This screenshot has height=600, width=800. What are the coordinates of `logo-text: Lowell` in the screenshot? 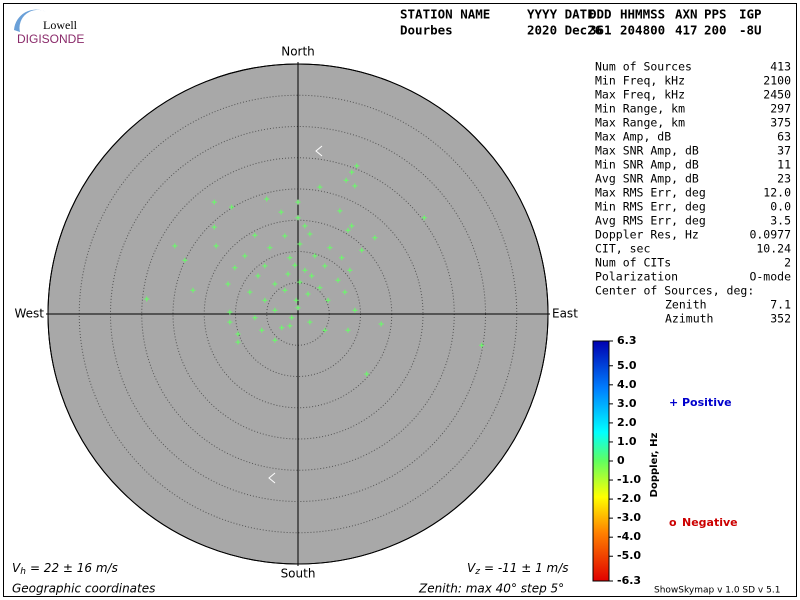 It's located at (60, 25).